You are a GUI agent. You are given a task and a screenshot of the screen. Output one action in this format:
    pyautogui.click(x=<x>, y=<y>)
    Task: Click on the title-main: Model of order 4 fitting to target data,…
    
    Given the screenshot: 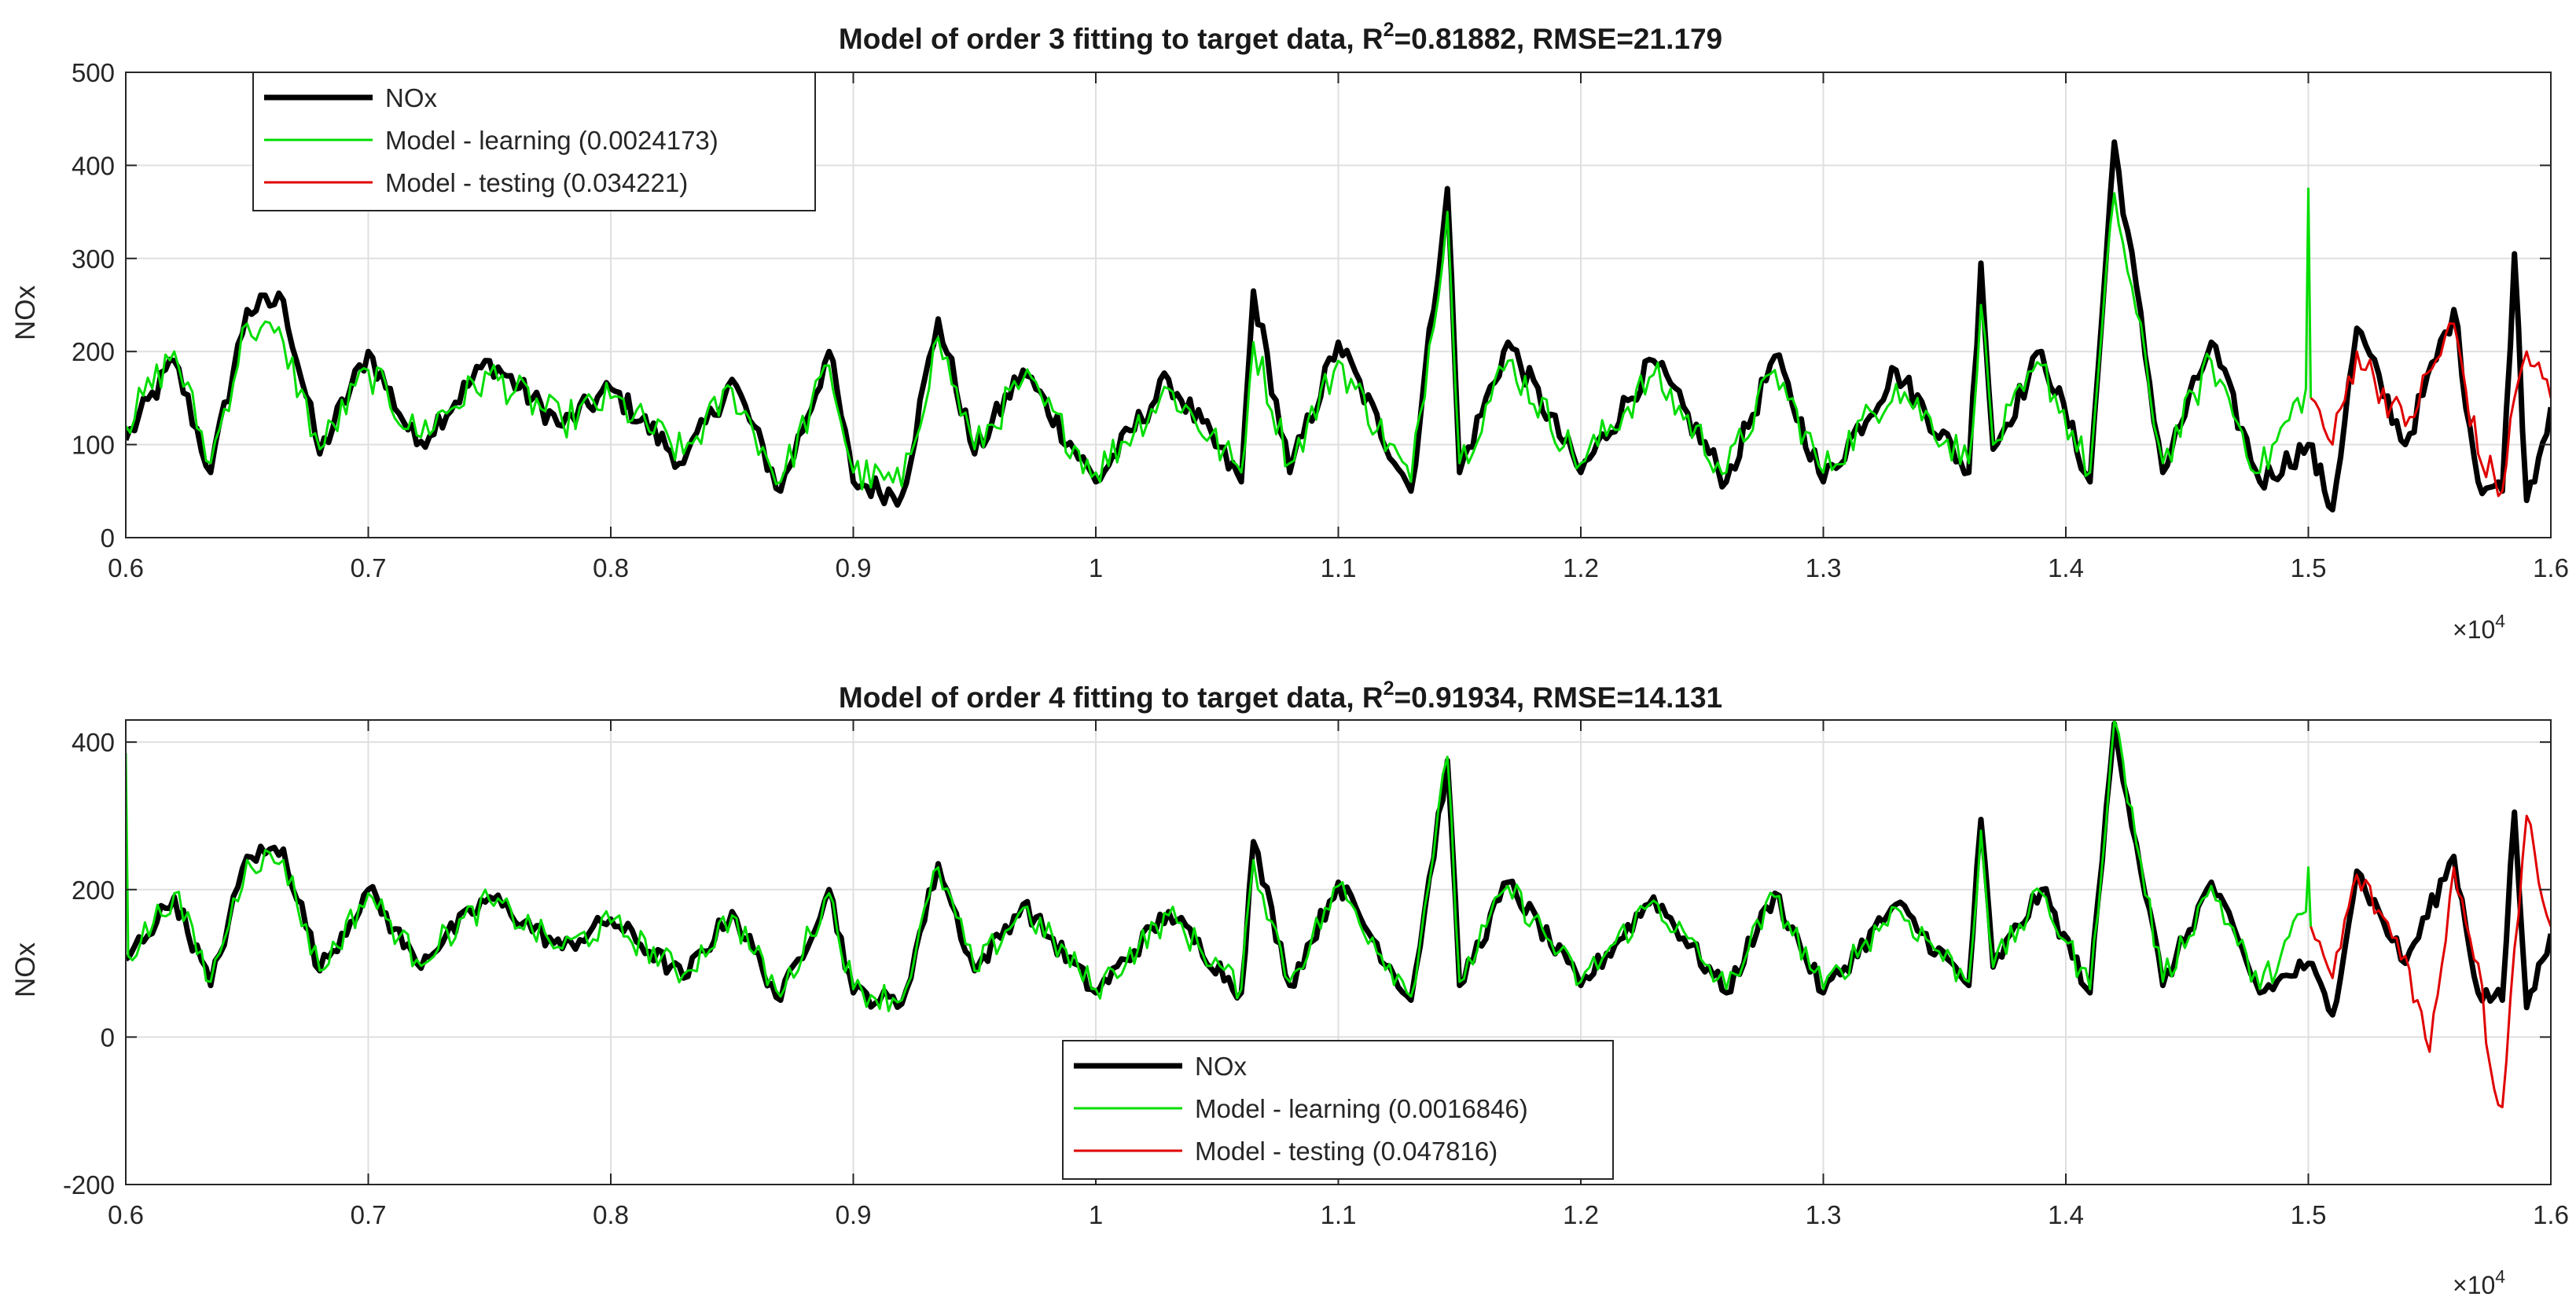 What is the action you would take?
    pyautogui.click(x=1111, y=698)
    